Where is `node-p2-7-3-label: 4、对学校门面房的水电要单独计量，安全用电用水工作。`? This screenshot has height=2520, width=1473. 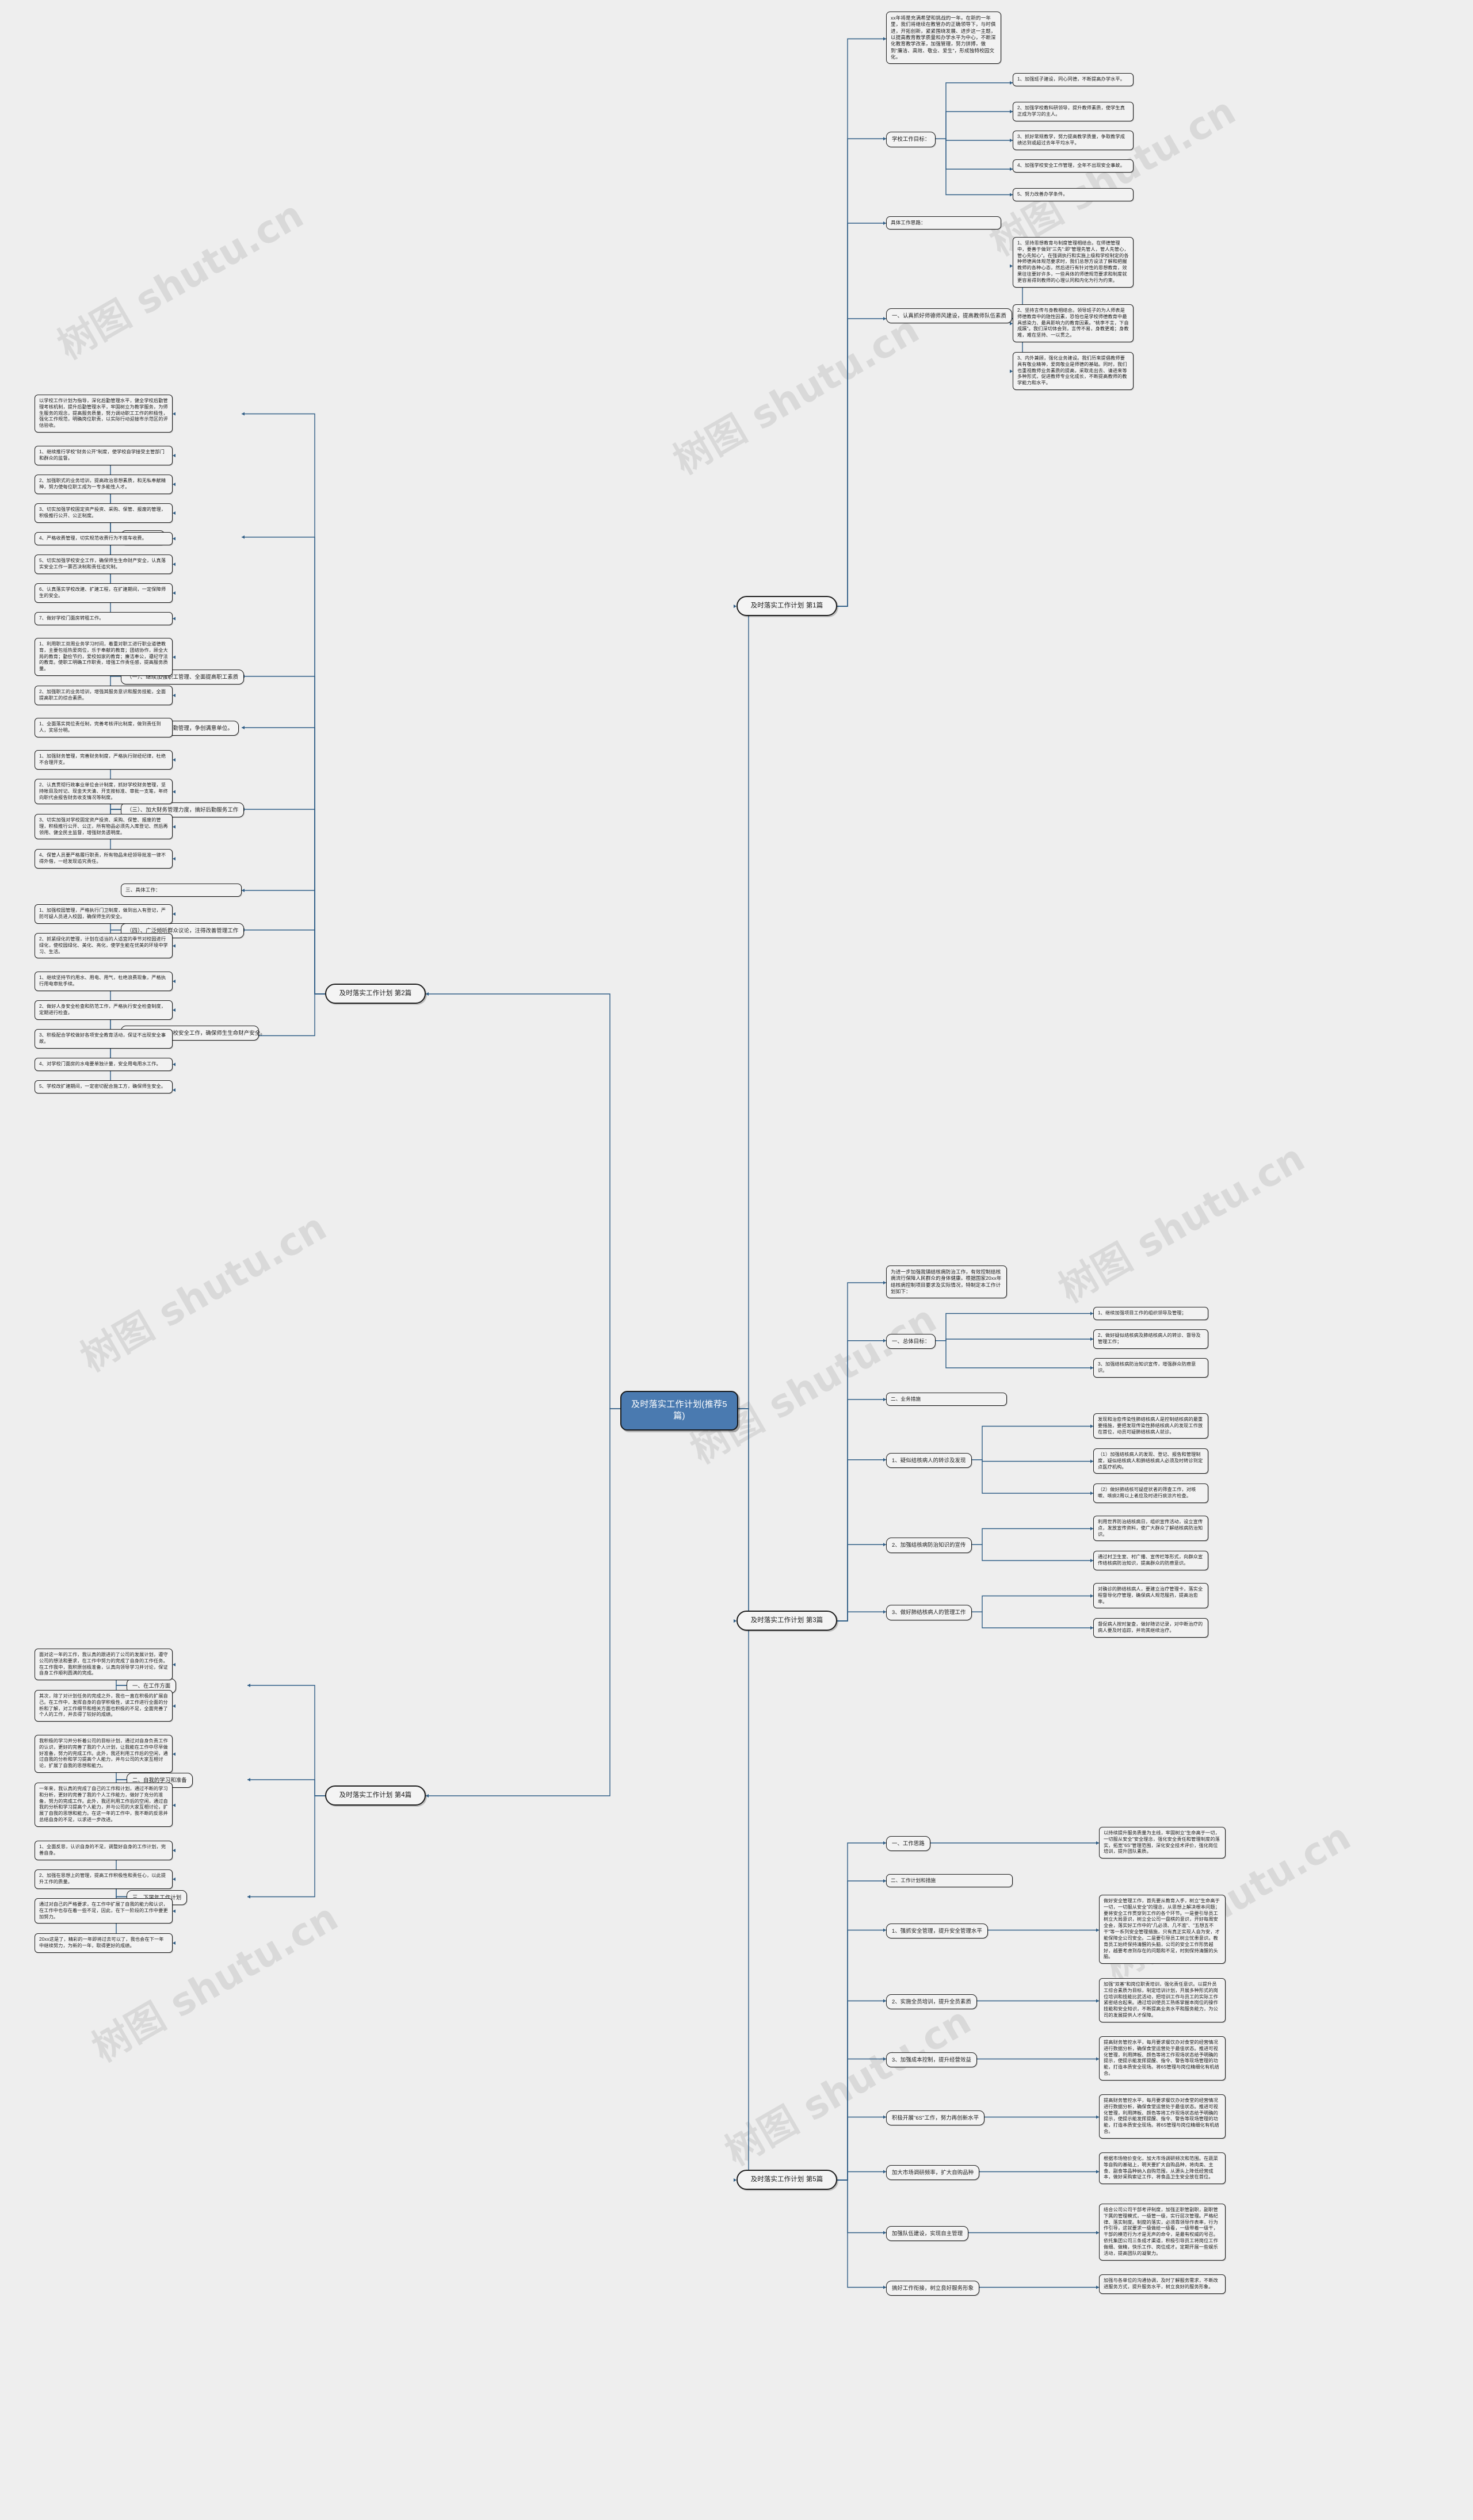
node-p2-7-3-label: 4、对学校门面房的水电要单独计量，安全用电用水工作。 is located at coordinates (100, 1063).